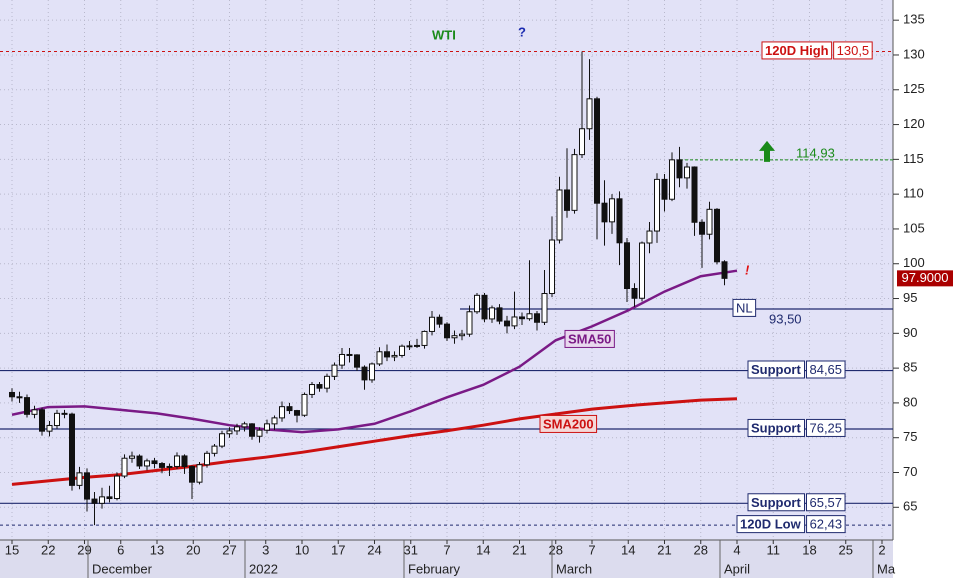 The height and width of the screenshot is (578, 956). Describe the element at coordinates (434, 568) in the screenshot. I see `month-label: February` at that location.